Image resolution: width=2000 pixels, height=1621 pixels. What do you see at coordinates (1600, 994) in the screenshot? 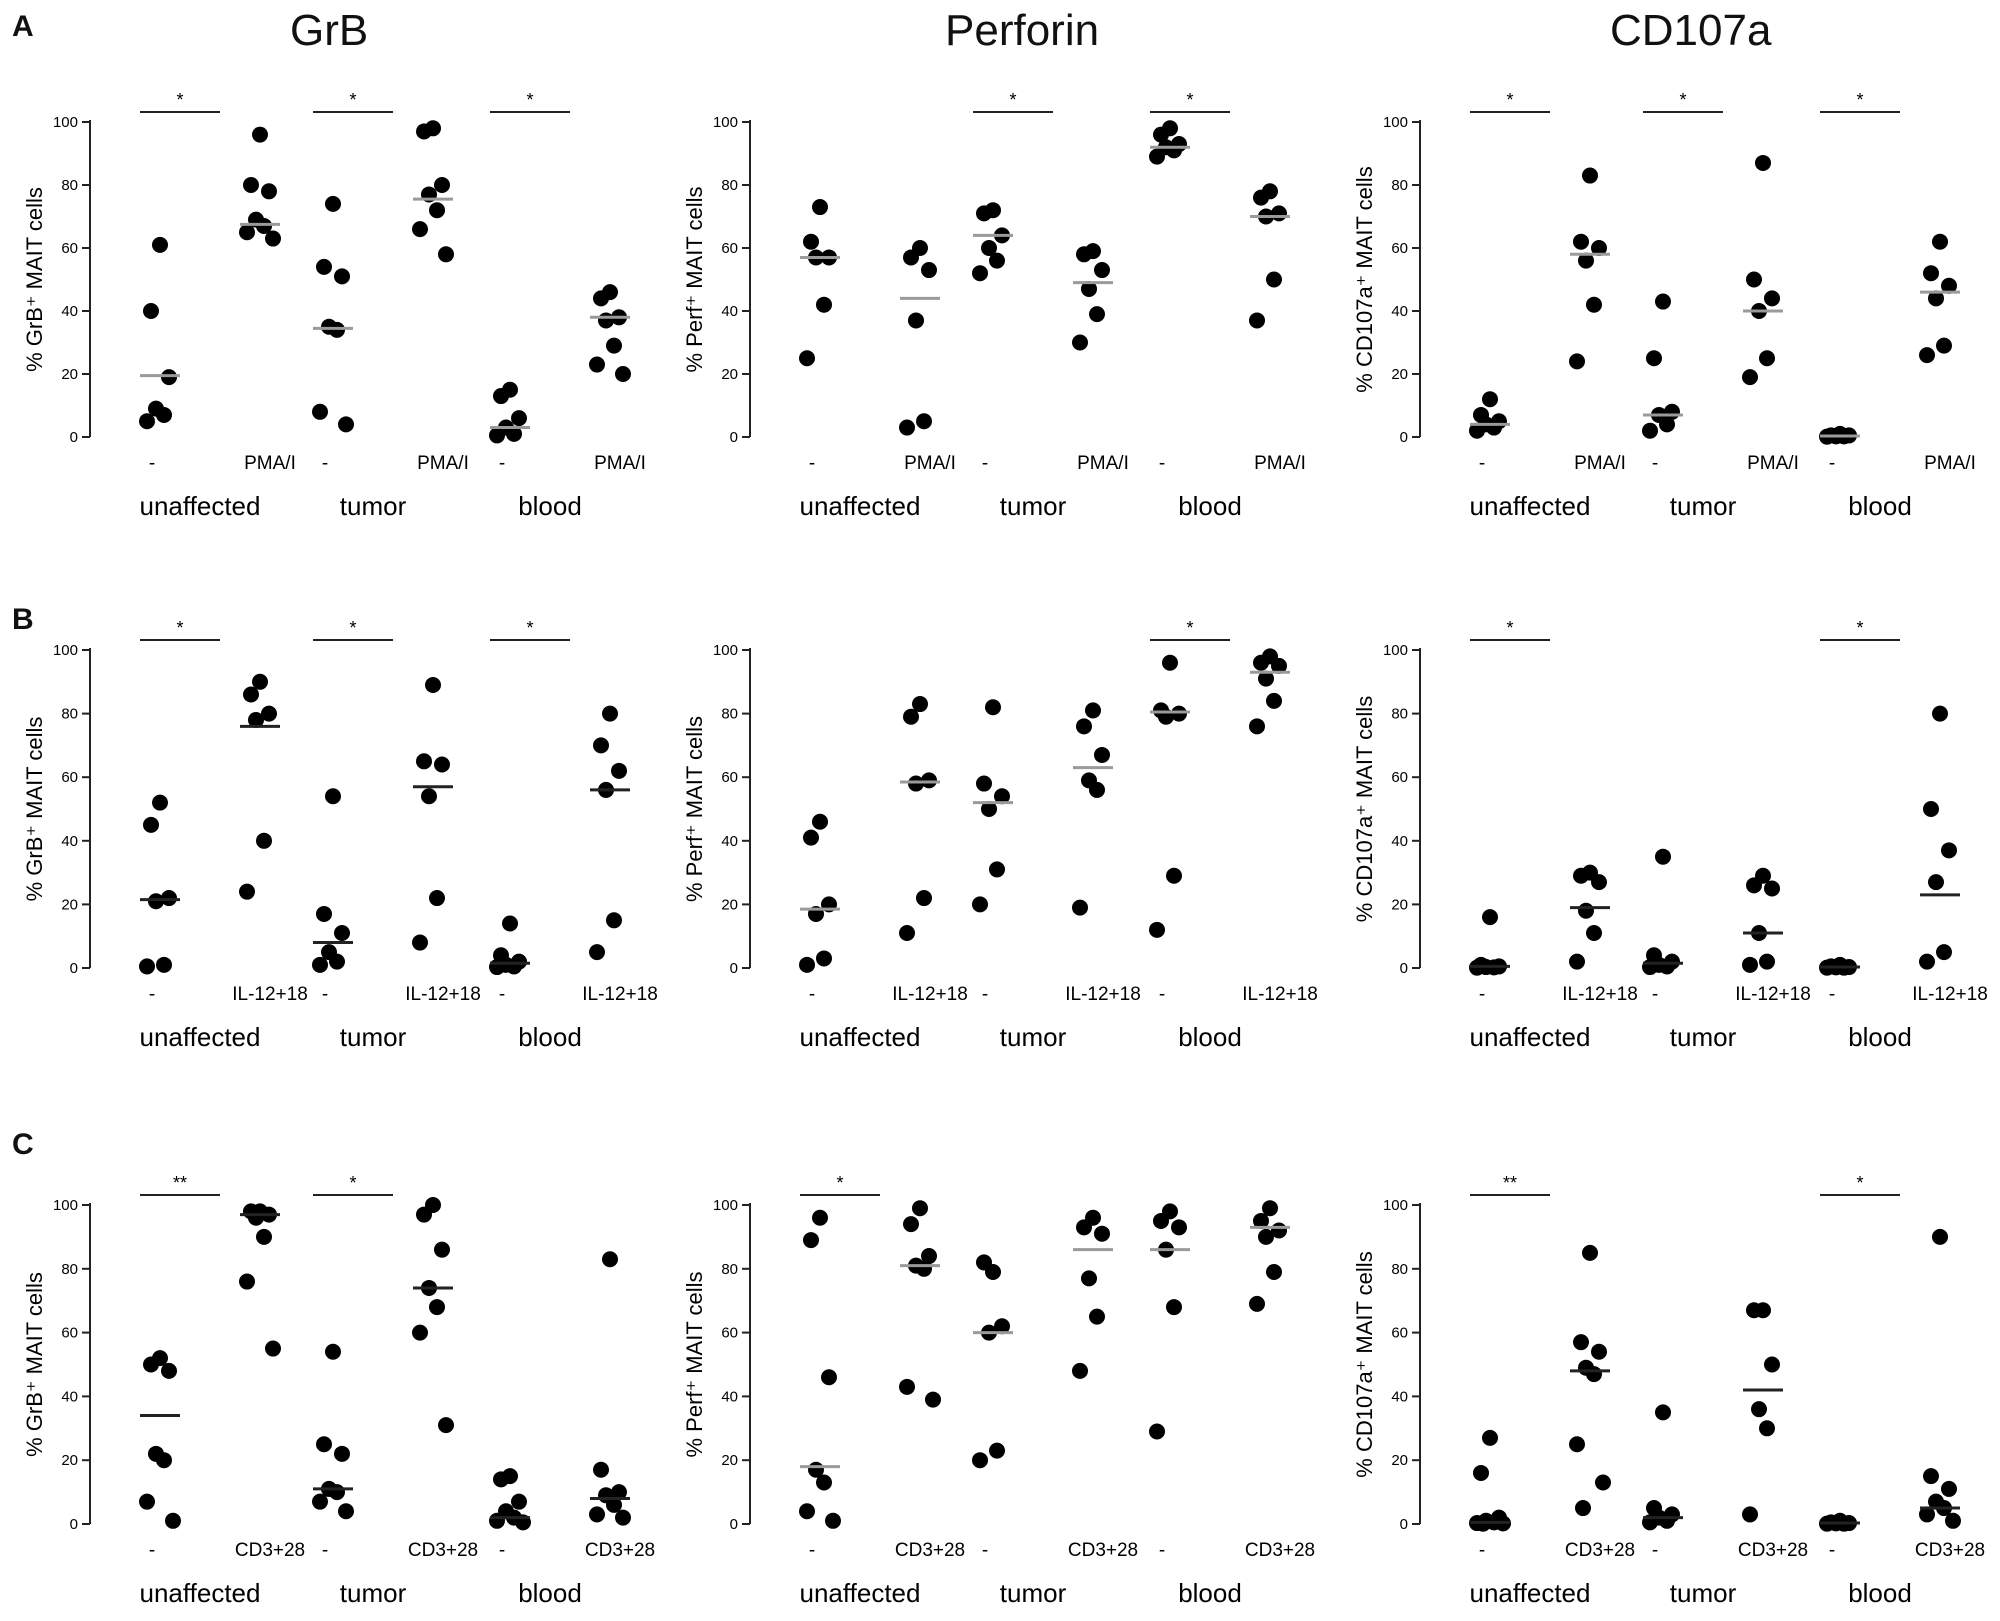
I see `treatment-label-plus: IL-12+18` at bounding box center [1600, 994].